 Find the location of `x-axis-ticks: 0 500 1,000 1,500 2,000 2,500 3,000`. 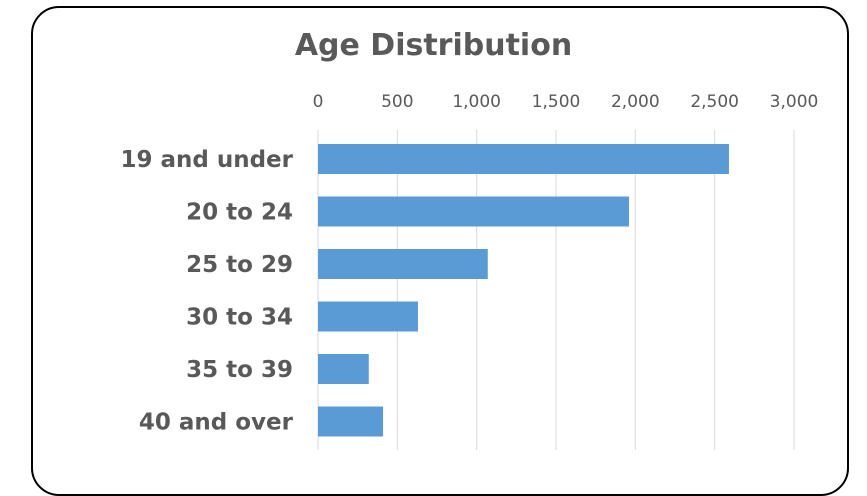

x-axis-ticks: 0 500 1,000 1,500 2,000 2,500 3,000 is located at coordinates (566, 102).